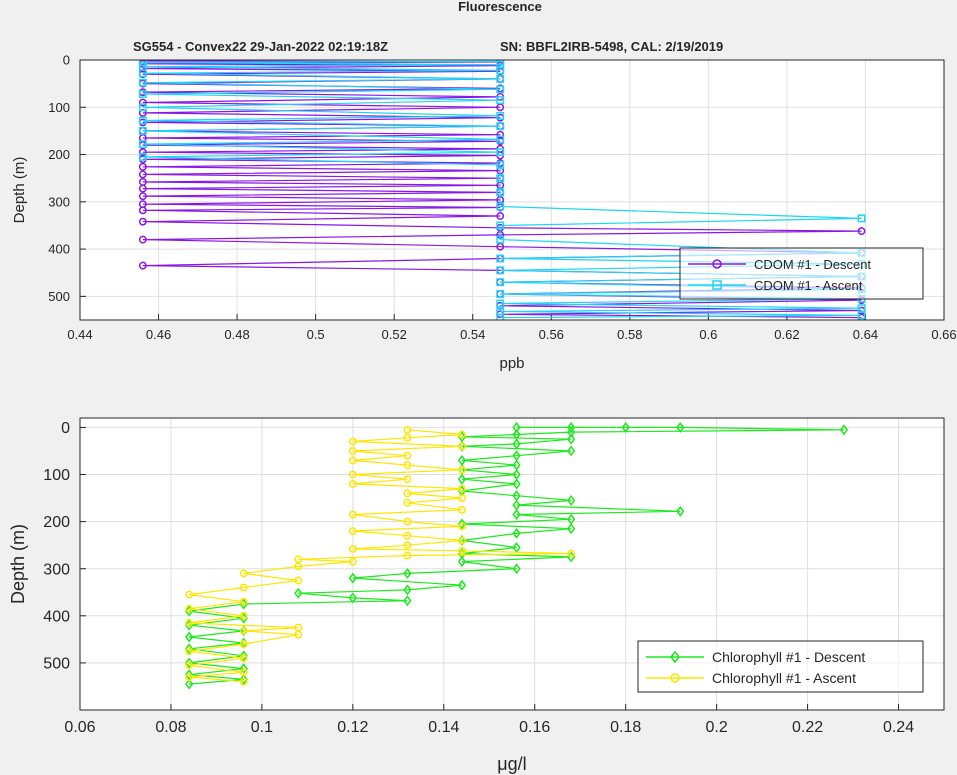 Image resolution: width=957 pixels, height=775 pixels. Describe the element at coordinates (316, 334) in the screenshot. I see `x-tick-label: 0.5` at that location.